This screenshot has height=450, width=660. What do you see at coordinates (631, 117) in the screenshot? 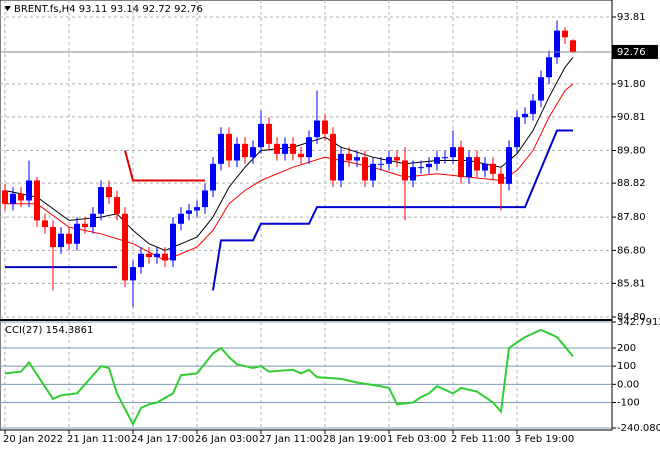
I see `y-tick-label: 90.81` at bounding box center [631, 117].